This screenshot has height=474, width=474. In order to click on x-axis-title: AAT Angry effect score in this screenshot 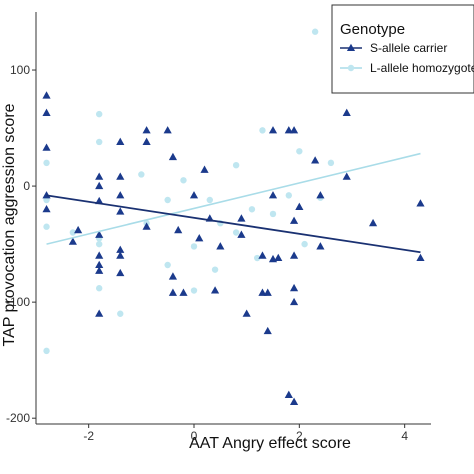, I will do `click(270, 443)`.